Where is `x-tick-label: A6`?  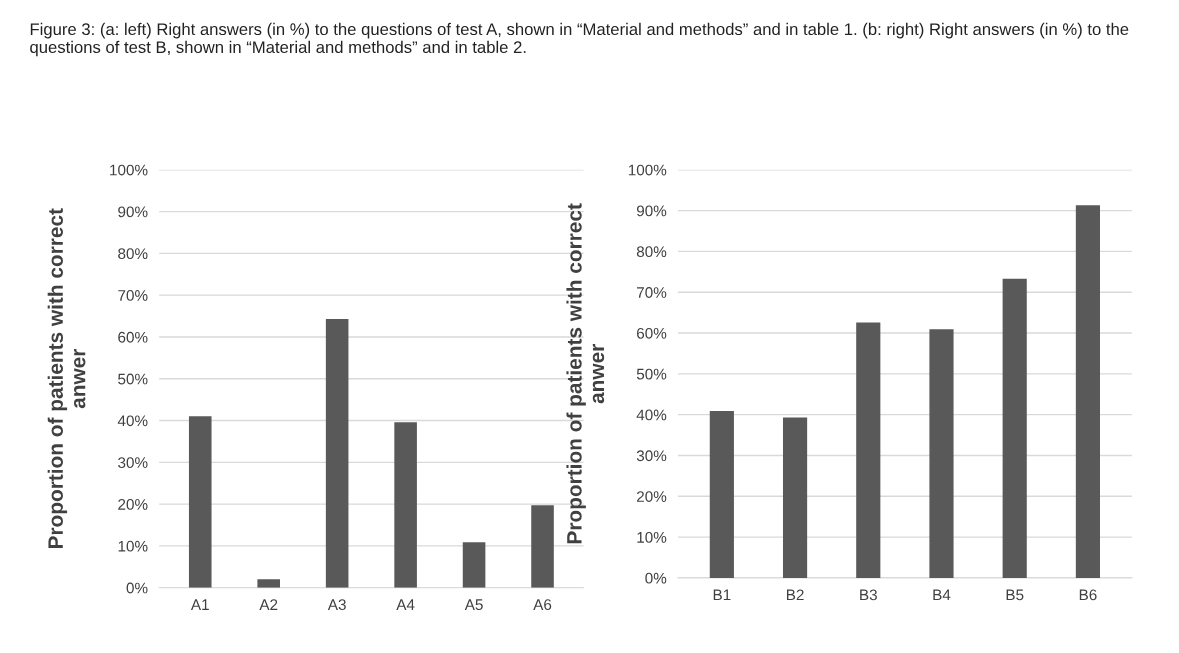
x-tick-label: A6 is located at coordinates (542, 605).